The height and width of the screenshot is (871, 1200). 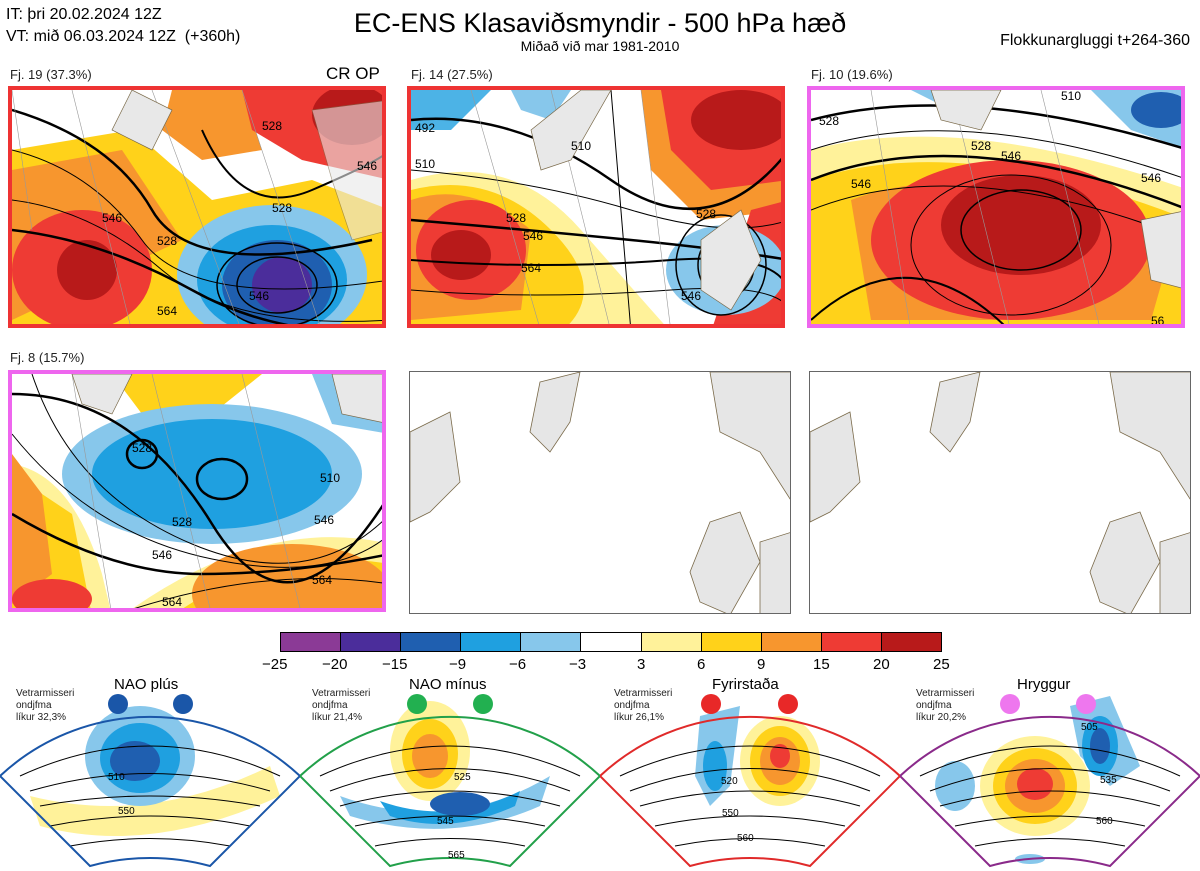 I want to click on colorbar-tick: 25, so click(x=941, y=664).